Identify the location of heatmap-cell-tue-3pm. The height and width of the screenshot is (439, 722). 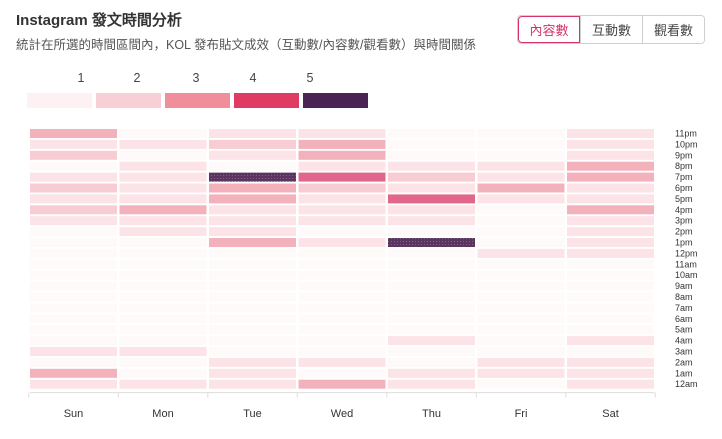
(252, 221).